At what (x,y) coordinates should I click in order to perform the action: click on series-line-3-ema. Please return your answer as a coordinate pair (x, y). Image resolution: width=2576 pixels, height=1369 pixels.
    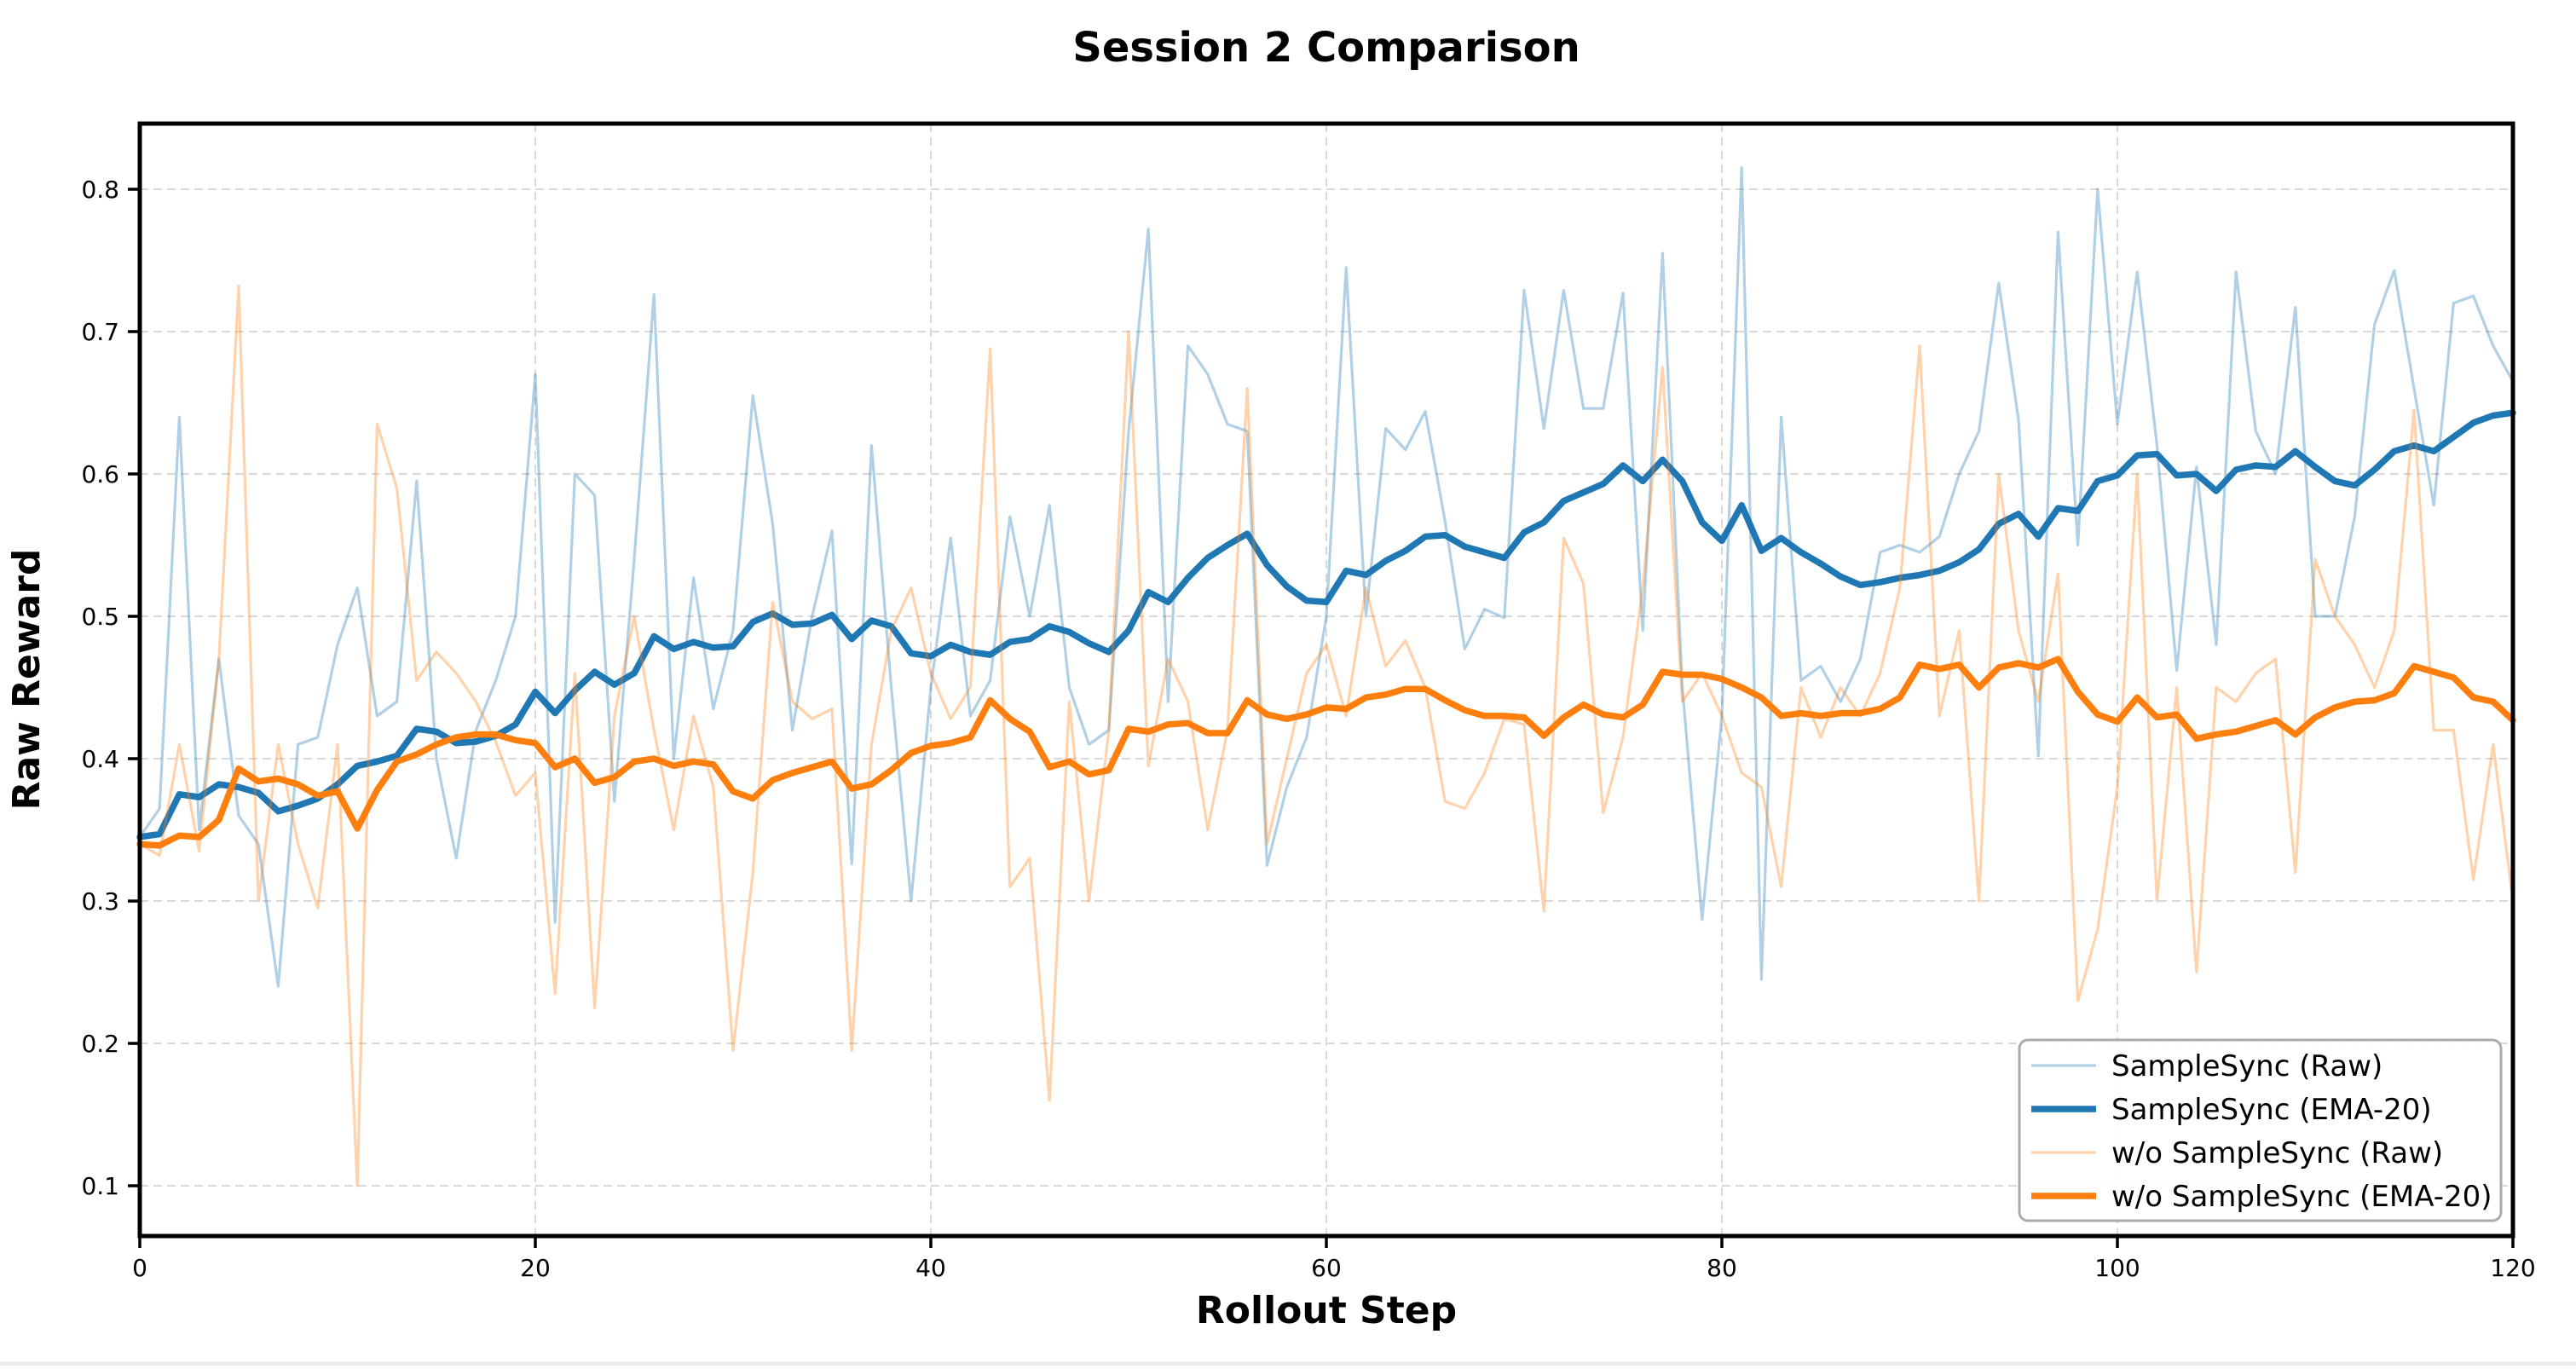
    Looking at the image, I should click on (1326, 752).